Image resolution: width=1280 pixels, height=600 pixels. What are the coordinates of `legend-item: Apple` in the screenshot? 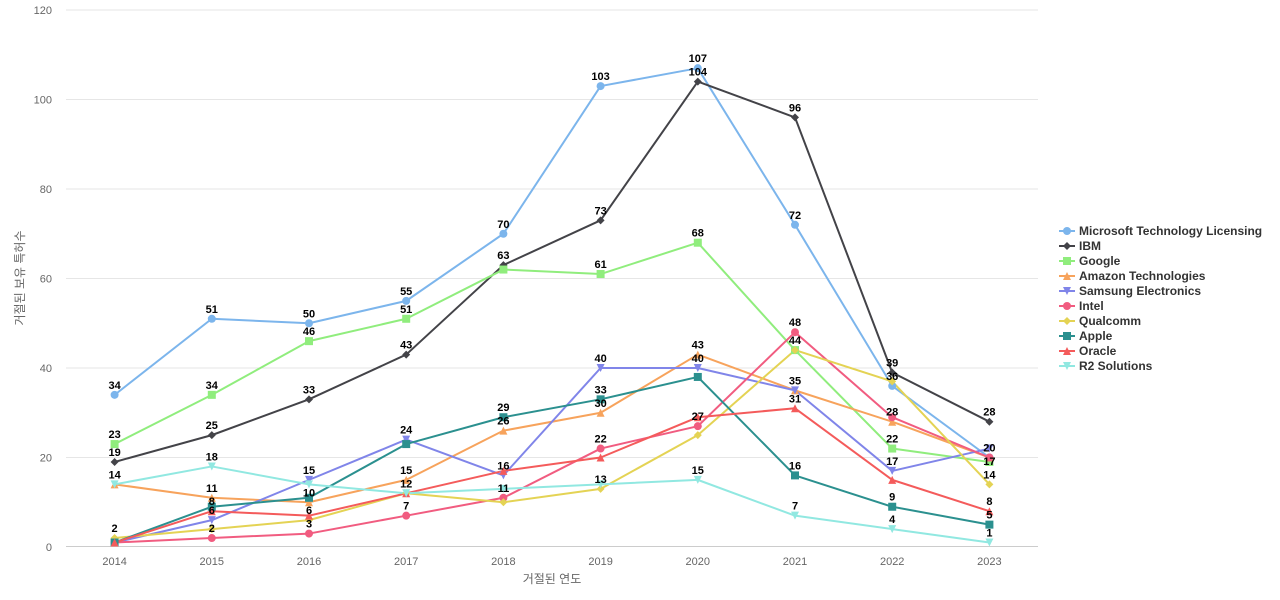 It's located at (1086, 336).